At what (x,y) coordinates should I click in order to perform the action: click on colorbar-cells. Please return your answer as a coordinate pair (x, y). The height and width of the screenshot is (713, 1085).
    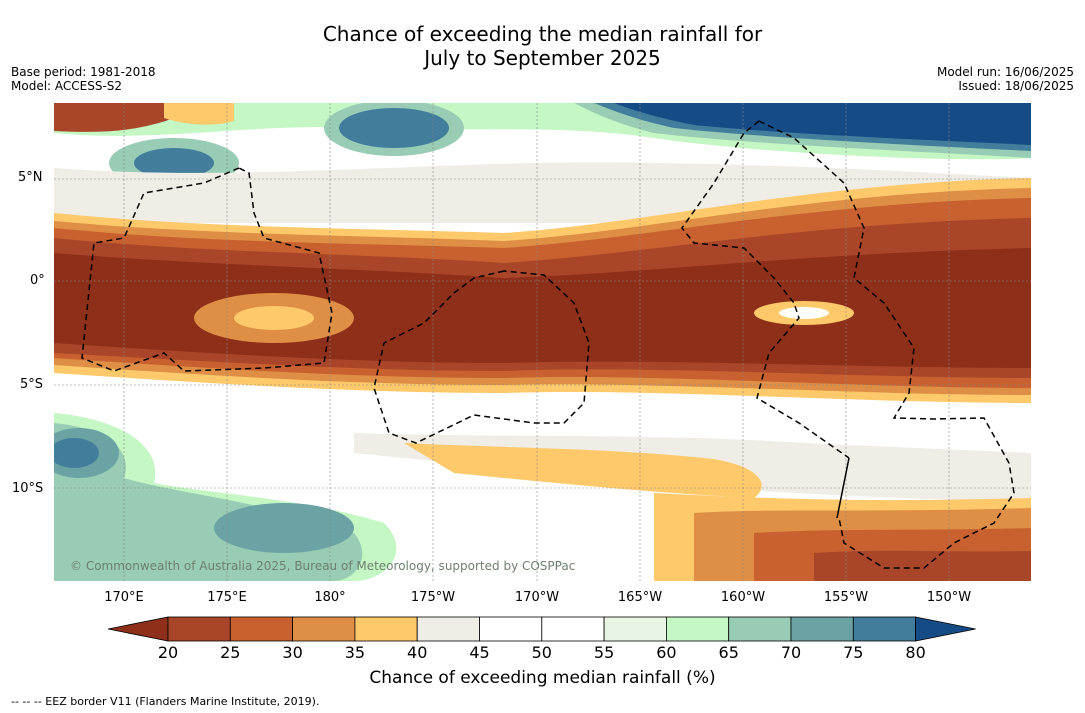
    Looking at the image, I should click on (542, 629).